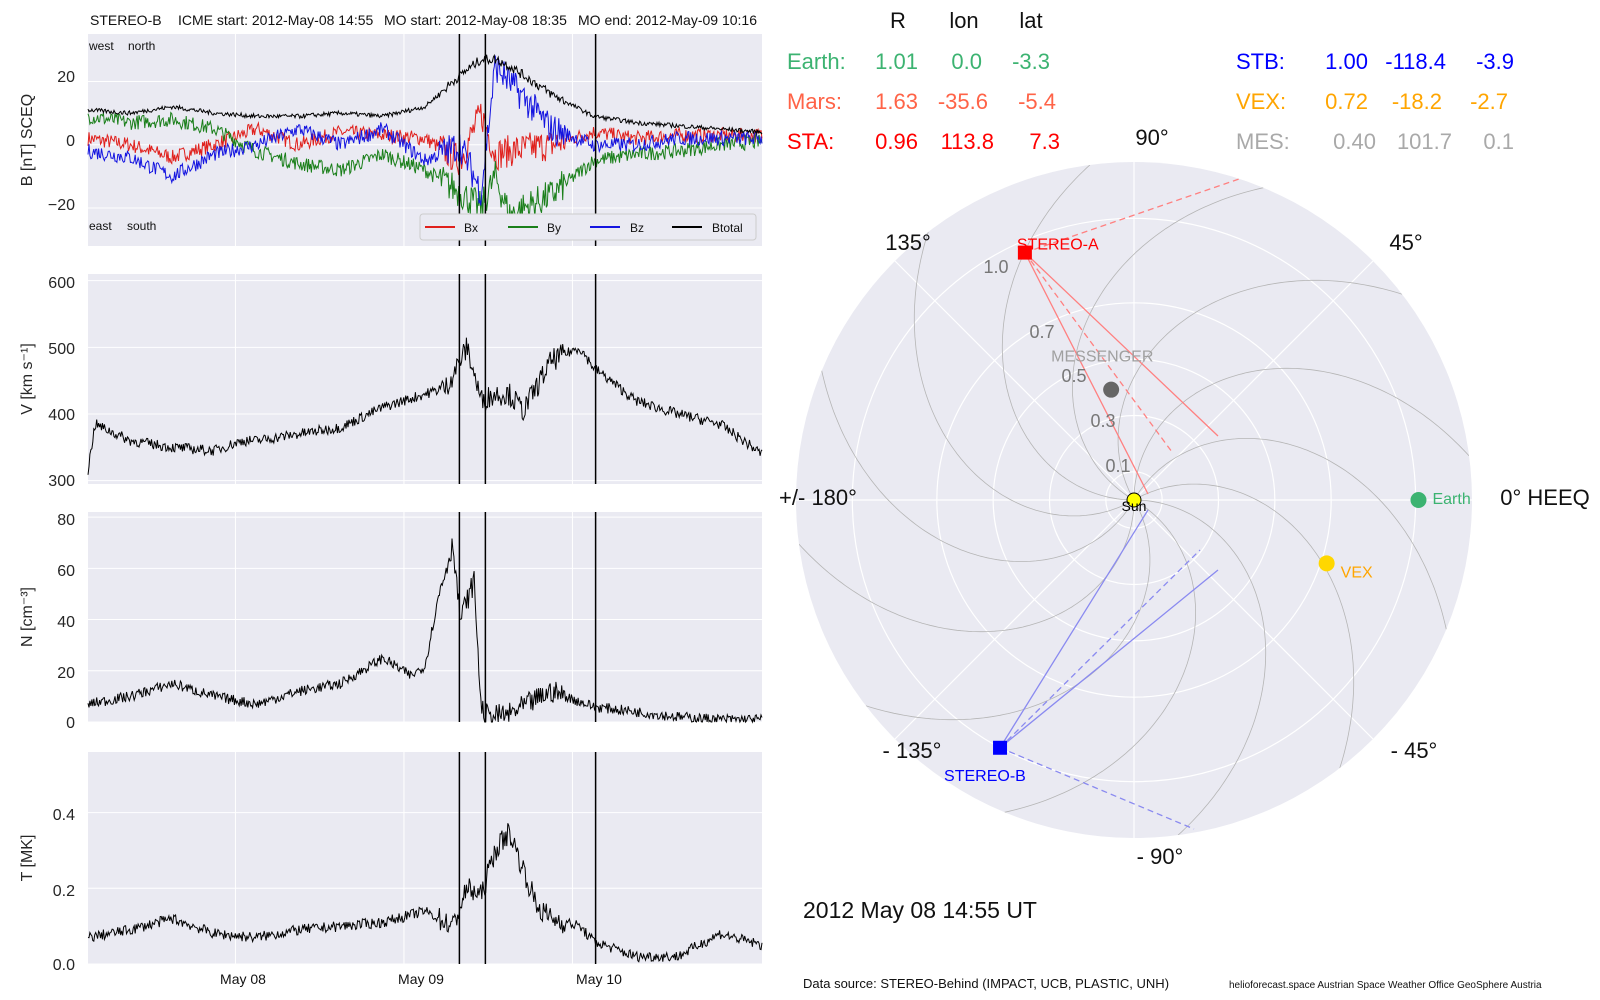  What do you see at coordinates (1263, 141) in the screenshot?
I see `table-mes-name: MES:` at bounding box center [1263, 141].